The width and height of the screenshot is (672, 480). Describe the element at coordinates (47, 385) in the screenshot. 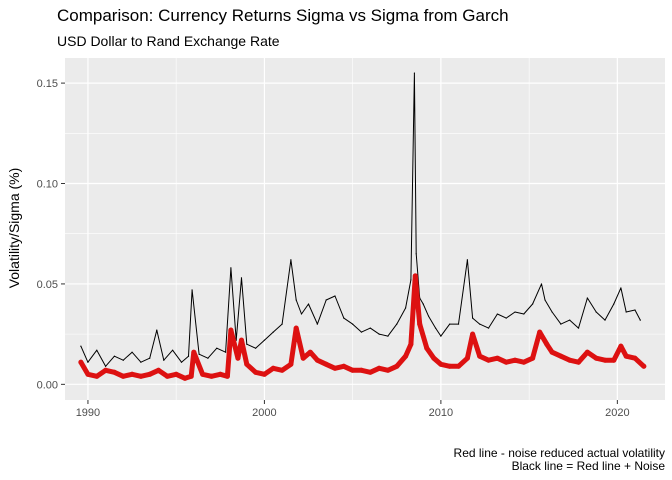

I see `y-tick-label: 0.00` at that location.